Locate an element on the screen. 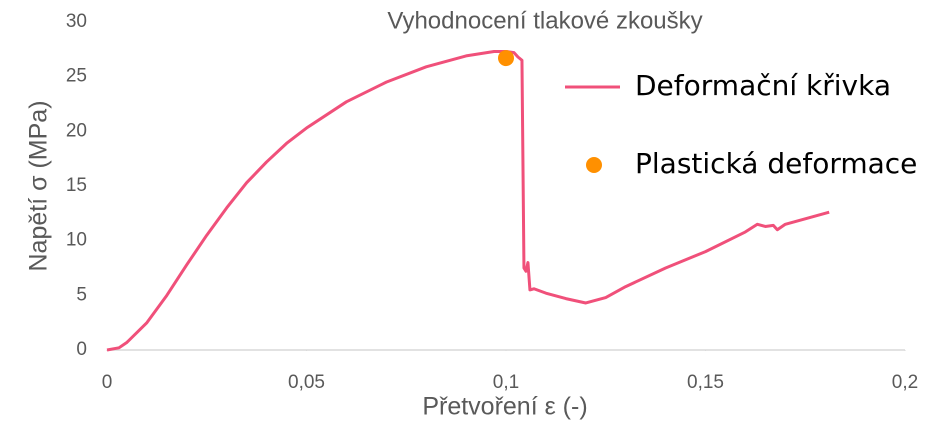  x-axis-label: Přetvoření ε (-) is located at coordinates (504, 407).